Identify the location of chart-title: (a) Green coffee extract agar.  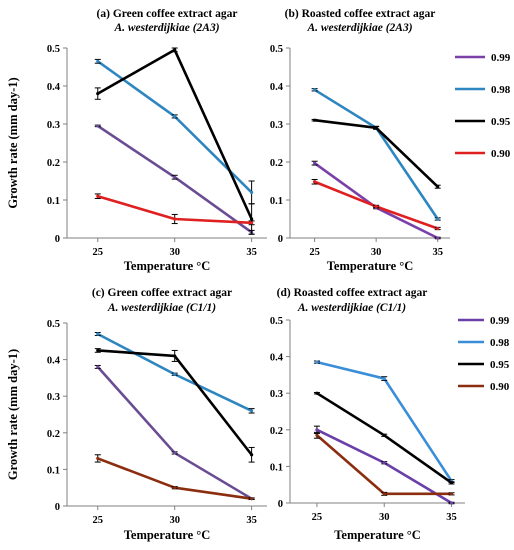
(167, 14).